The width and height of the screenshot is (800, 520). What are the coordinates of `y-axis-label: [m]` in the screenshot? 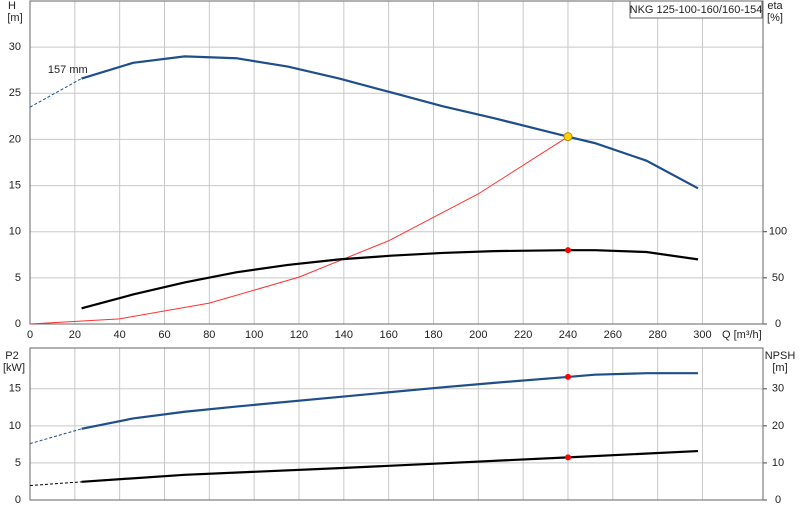 It's located at (14, 18).